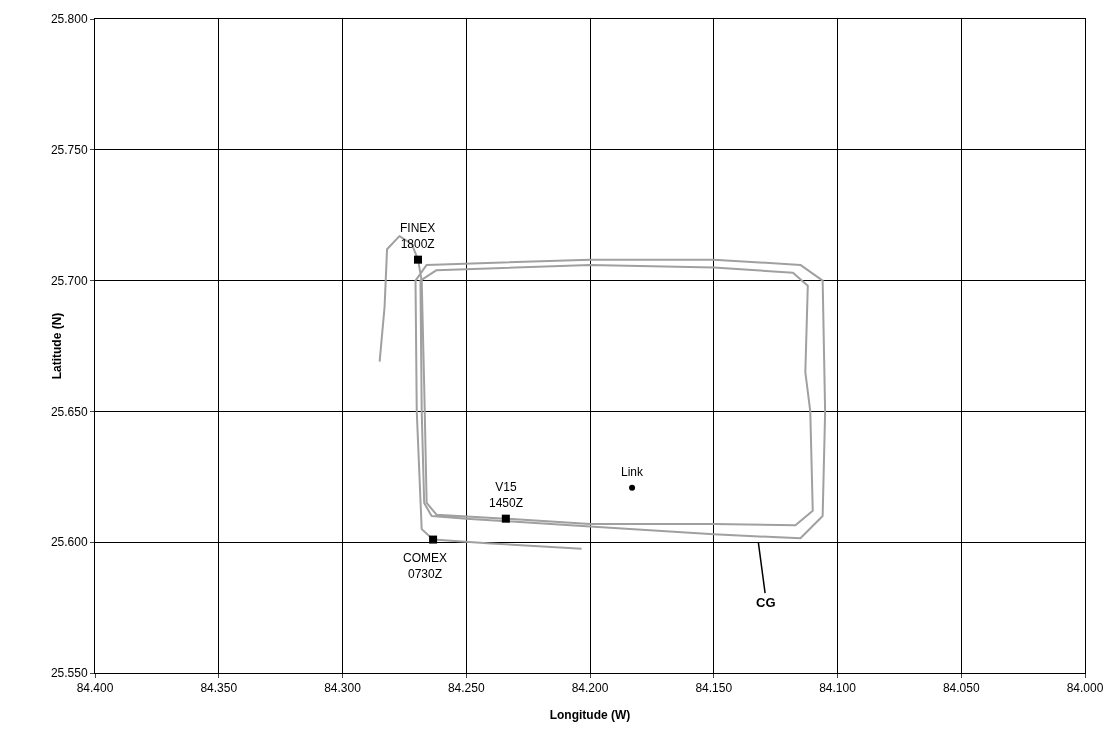 This screenshot has width=1116, height=743. What do you see at coordinates (590, 715) in the screenshot?
I see `x-axis-title: Longitude (W)` at bounding box center [590, 715].